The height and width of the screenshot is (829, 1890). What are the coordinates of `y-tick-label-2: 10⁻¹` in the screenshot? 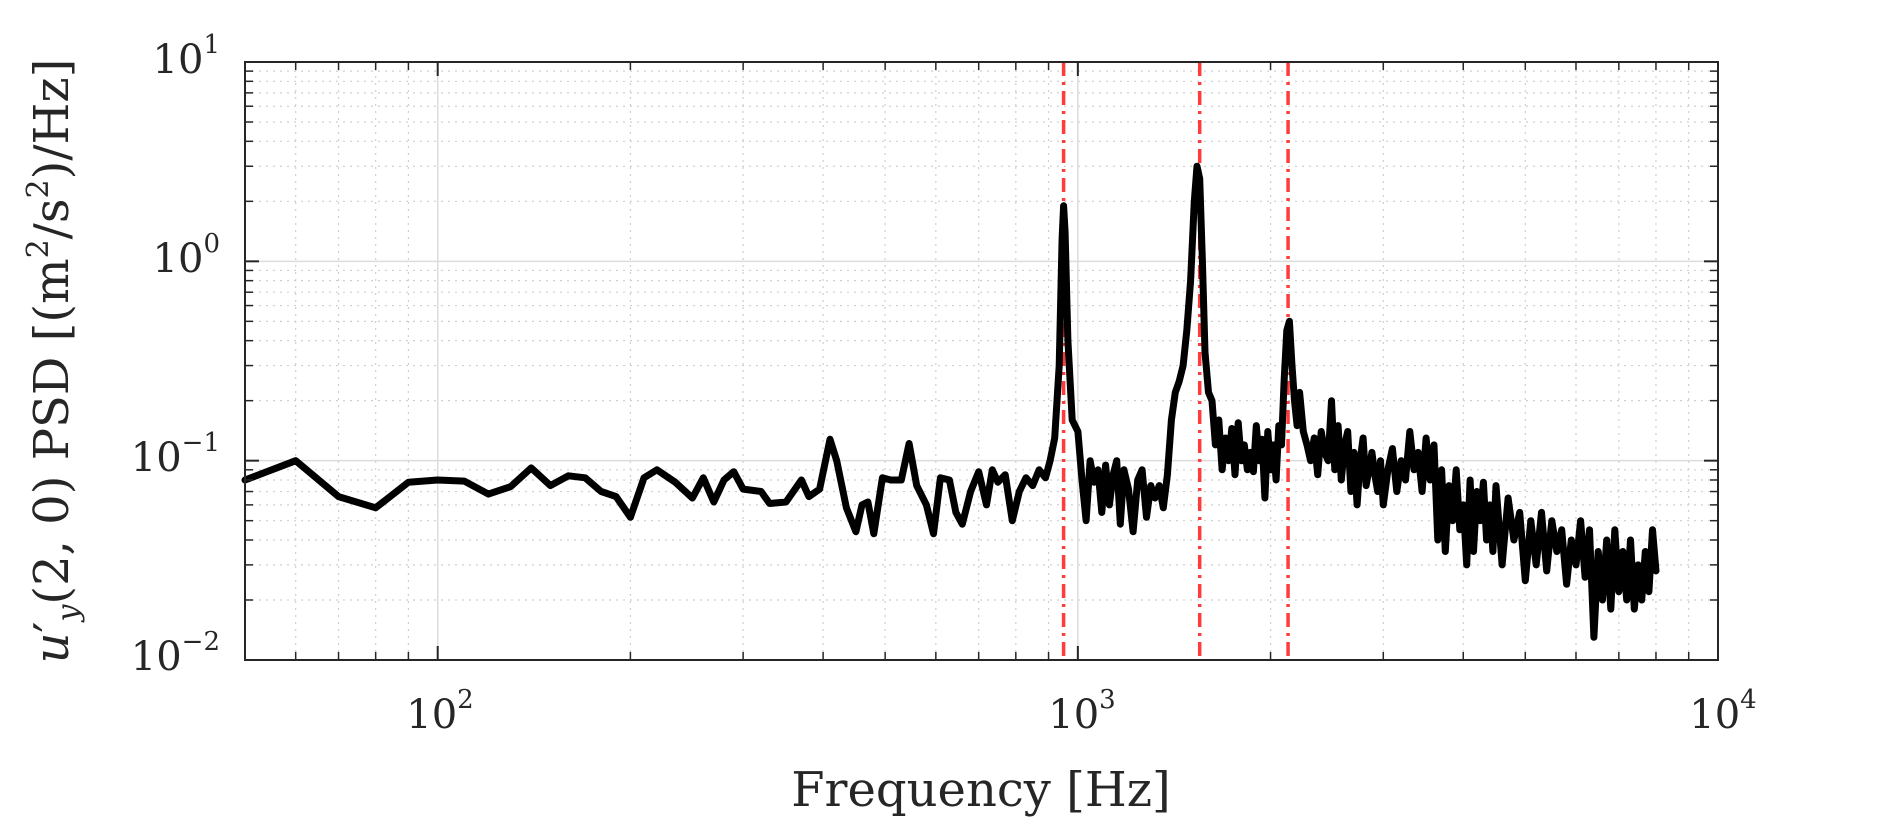 It's located at (175, 454).